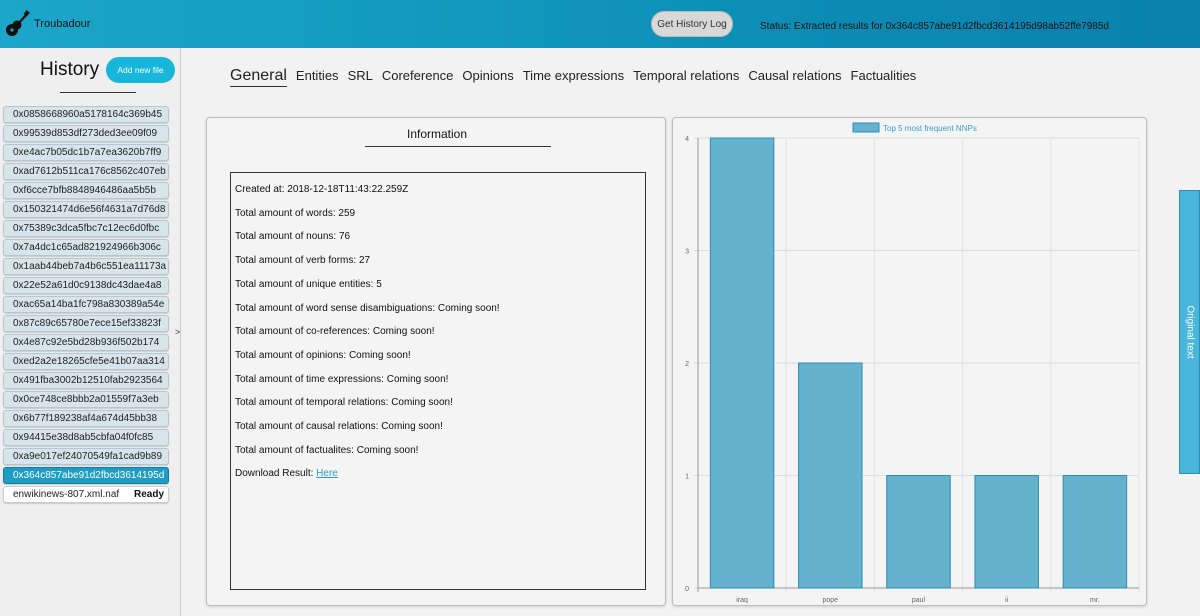 Image resolution: width=1200 pixels, height=616 pixels. I want to click on collapse-sidebar-toggle: >, so click(178, 332).